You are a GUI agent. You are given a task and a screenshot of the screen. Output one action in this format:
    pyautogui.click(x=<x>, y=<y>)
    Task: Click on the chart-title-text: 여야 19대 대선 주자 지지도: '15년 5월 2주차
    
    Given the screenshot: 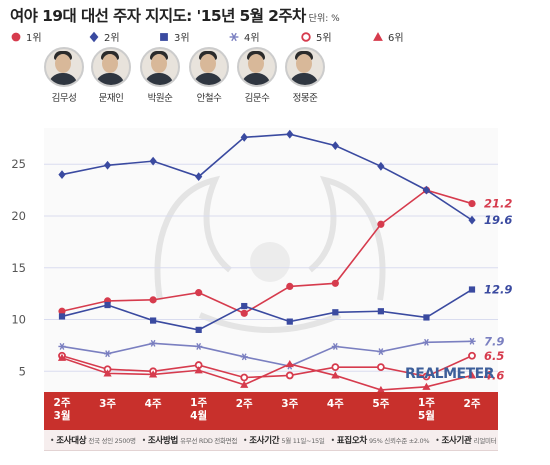 What is the action you would take?
    pyautogui.click(x=158, y=16)
    